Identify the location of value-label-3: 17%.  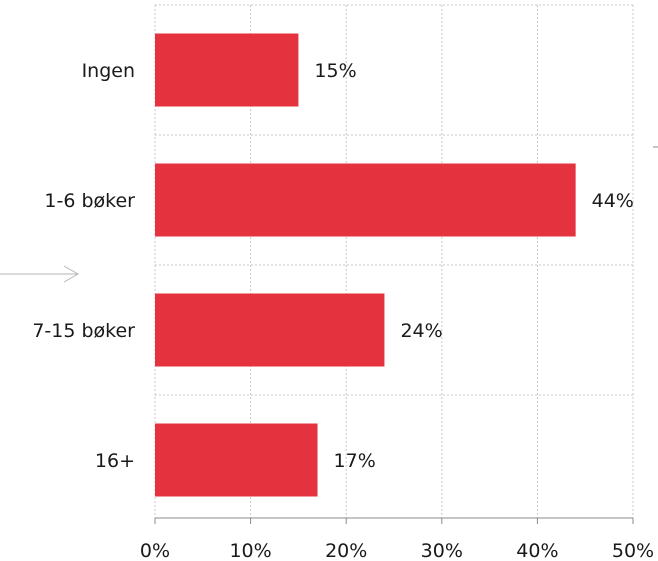
(355, 461).